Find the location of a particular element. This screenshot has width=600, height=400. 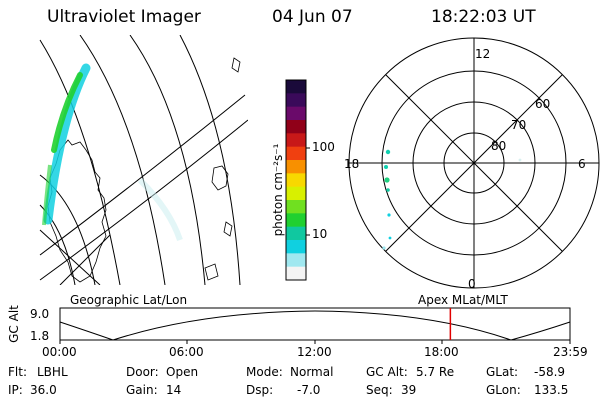

apex-title: Apex MLat/MLT is located at coordinates (463, 300).